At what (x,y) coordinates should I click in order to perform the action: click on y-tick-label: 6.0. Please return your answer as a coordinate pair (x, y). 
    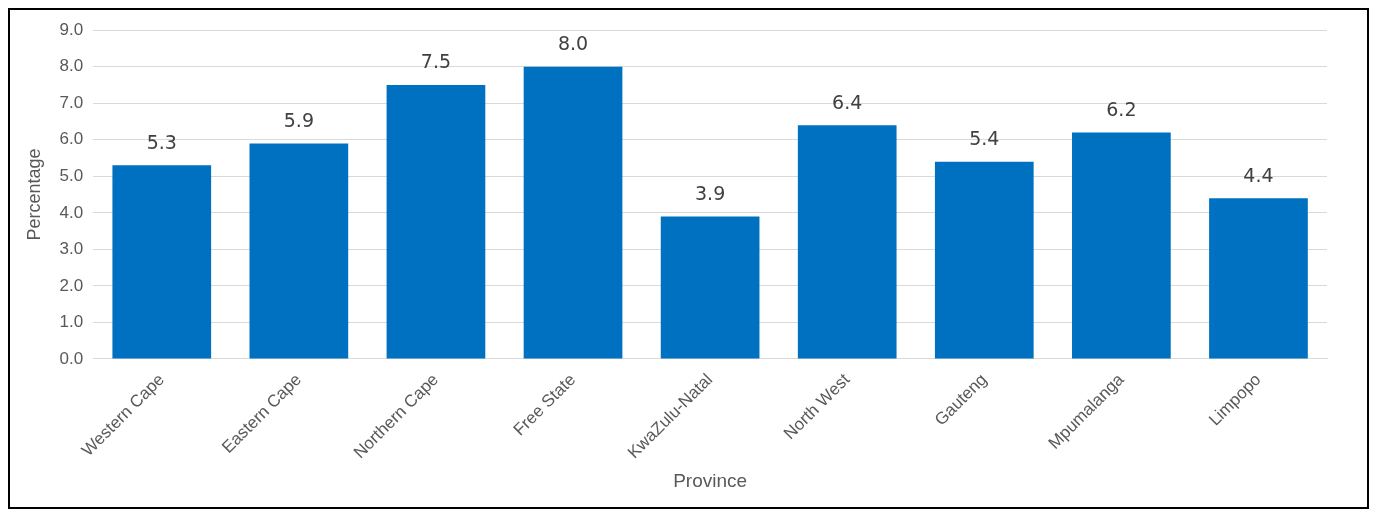
    Looking at the image, I should click on (71, 139).